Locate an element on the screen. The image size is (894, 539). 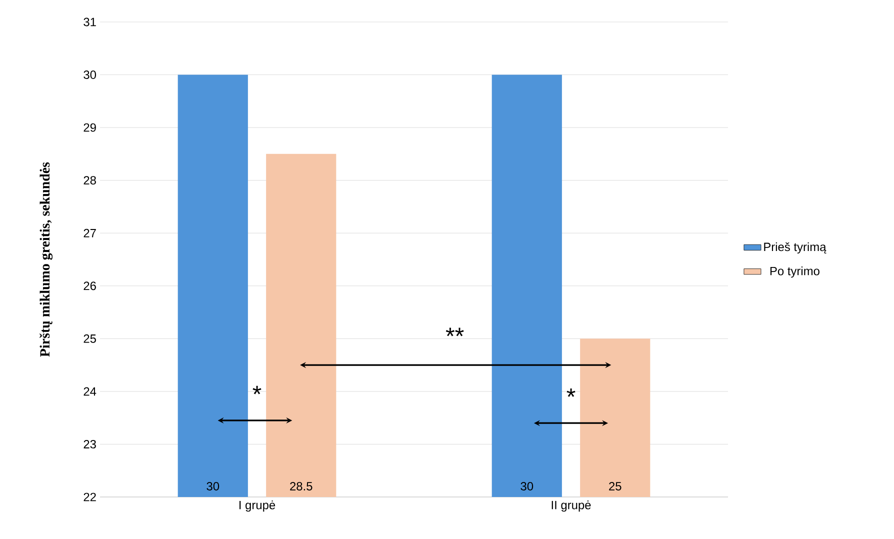
legend-label: Prieš tyrimą is located at coordinates (795, 248).